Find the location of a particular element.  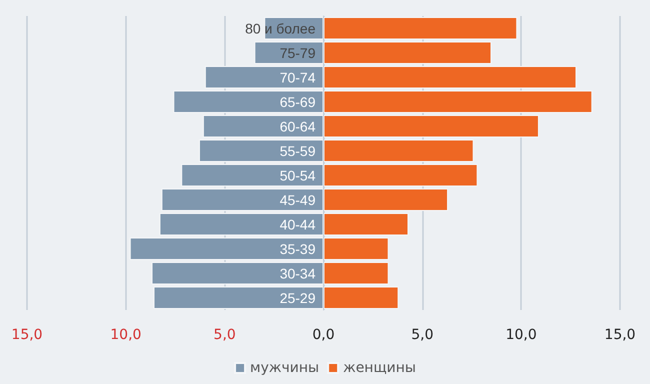

y-tick-label: 80 и более is located at coordinates (280, 28).